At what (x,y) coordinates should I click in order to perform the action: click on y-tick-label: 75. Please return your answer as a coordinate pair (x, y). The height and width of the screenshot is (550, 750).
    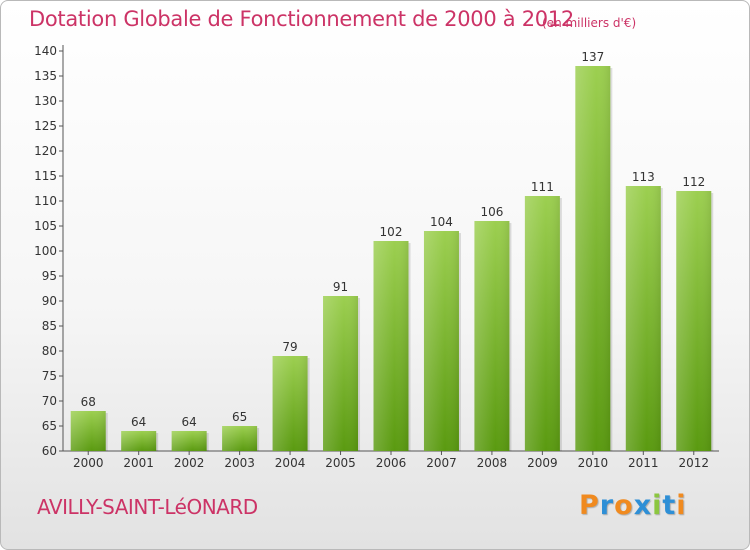
    Looking at the image, I should click on (49, 376).